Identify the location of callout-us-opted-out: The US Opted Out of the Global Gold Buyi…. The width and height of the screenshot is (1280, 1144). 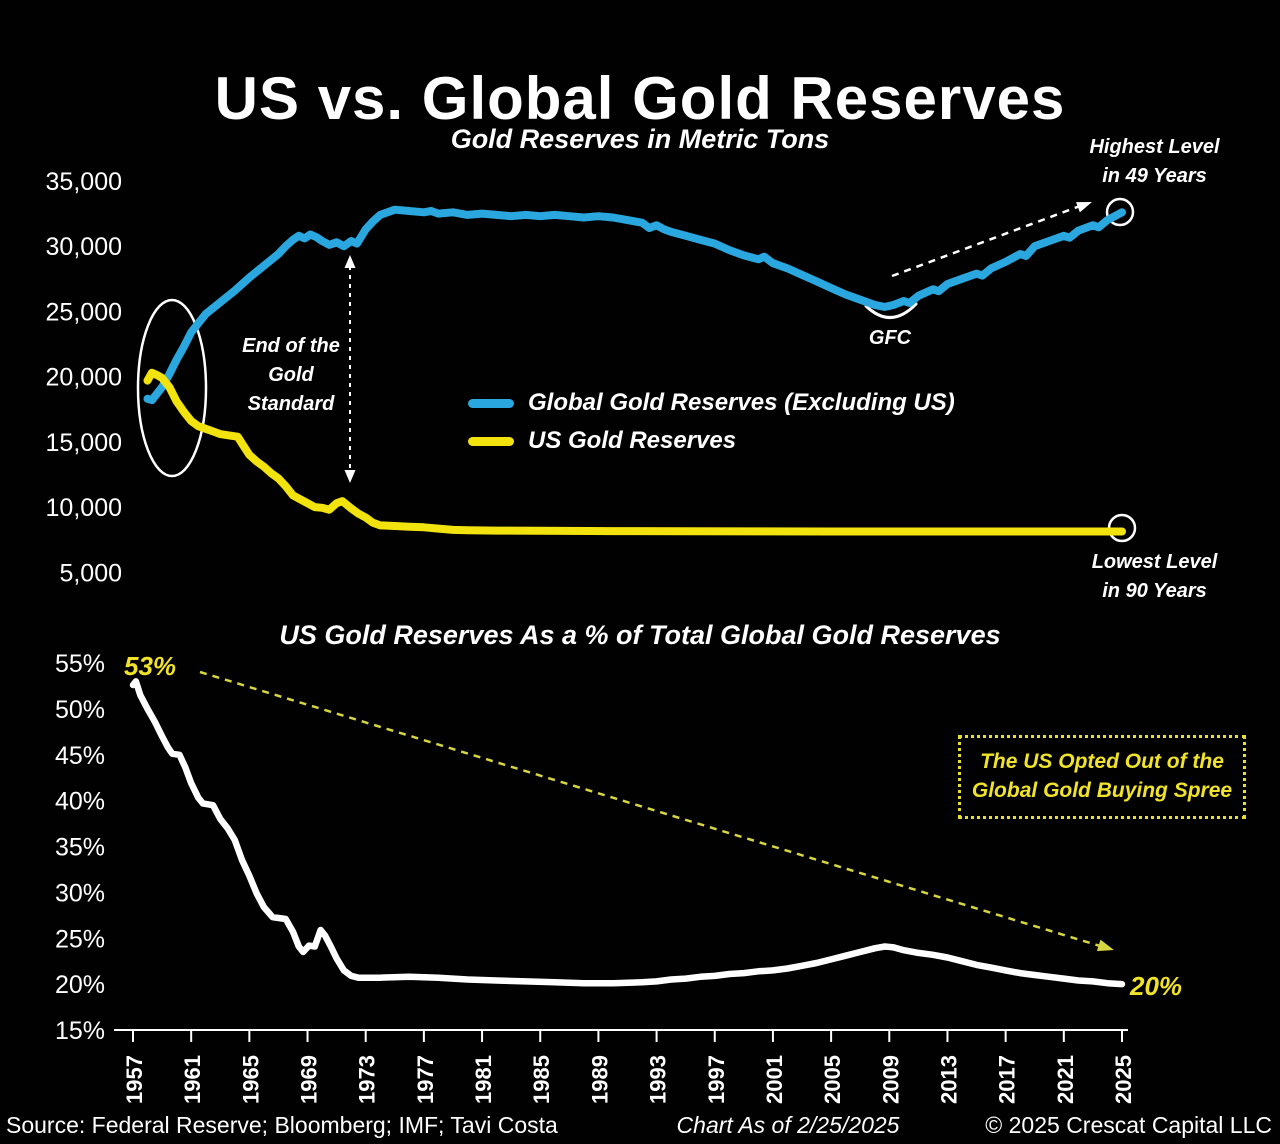
(1102, 777).